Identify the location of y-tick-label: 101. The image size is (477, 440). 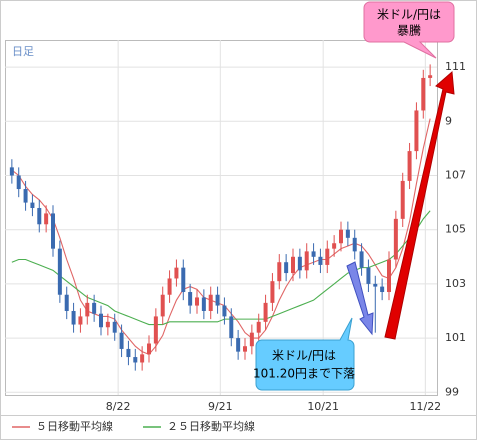
(455, 337).